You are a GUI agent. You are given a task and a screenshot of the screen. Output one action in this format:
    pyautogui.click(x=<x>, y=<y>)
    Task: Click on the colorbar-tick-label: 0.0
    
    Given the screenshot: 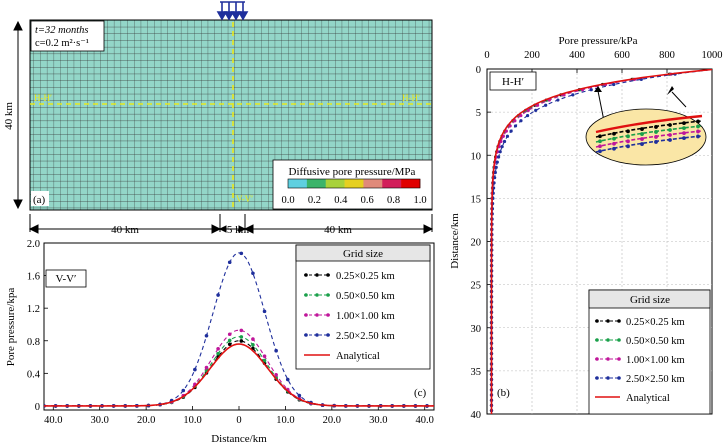 What is the action you would take?
    pyautogui.click(x=287, y=200)
    